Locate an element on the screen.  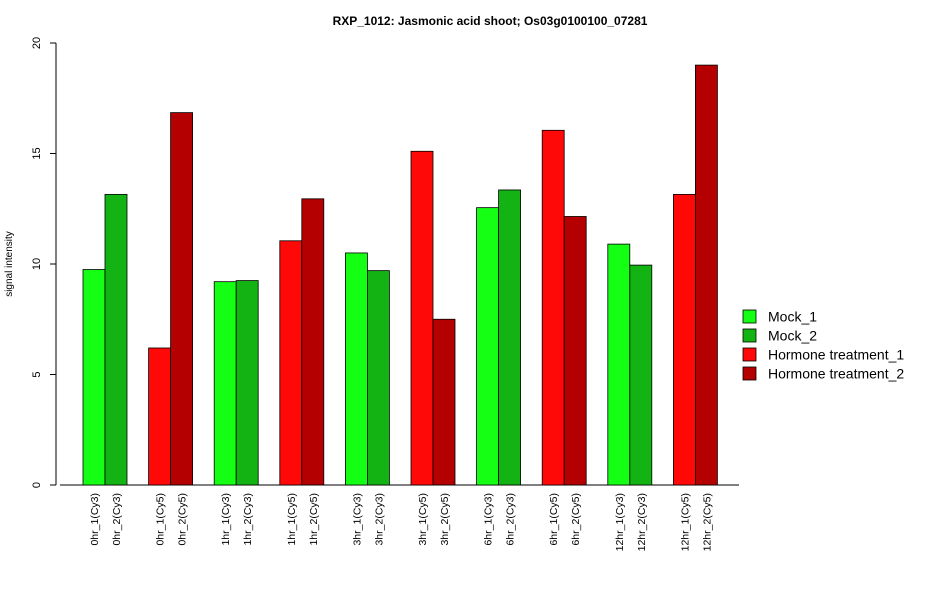
x-tick-label: 12hr_2(Cy3) is located at coordinates (642, 522).